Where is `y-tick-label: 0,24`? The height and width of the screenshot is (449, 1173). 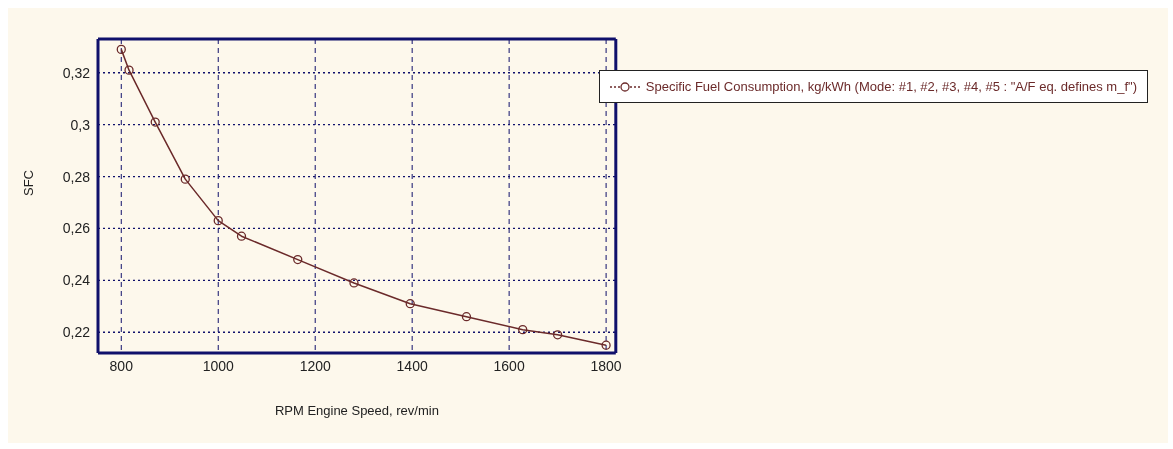
y-tick-label: 0,24 is located at coordinates (76, 280).